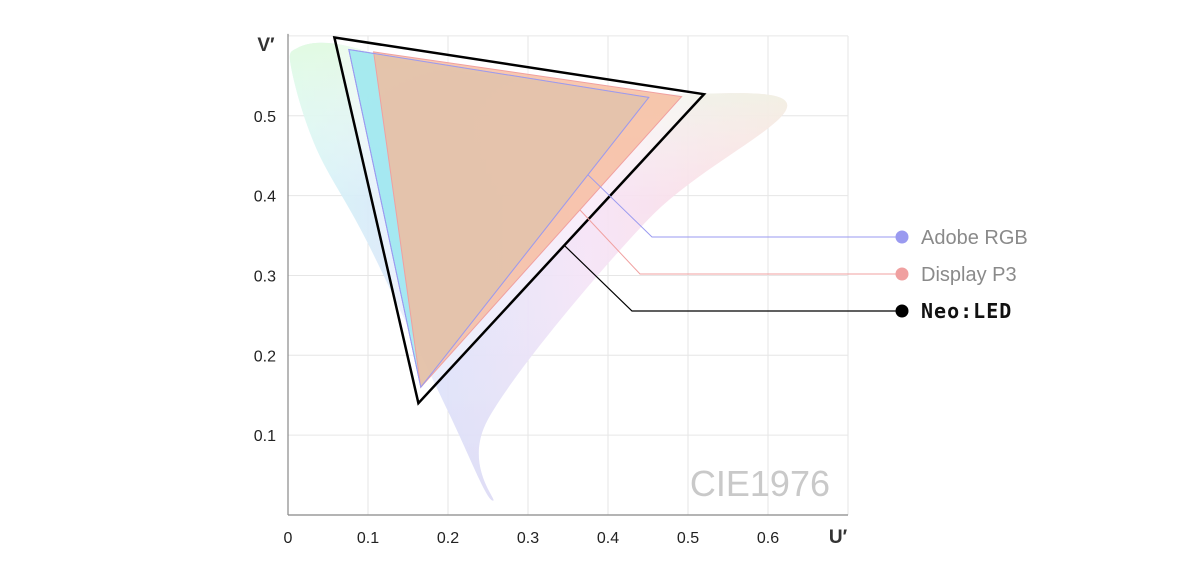 Image resolution: width=1200 pixels, height=580 pixels. What do you see at coordinates (288, 538) in the screenshot?
I see `x-tick-label: 0` at bounding box center [288, 538].